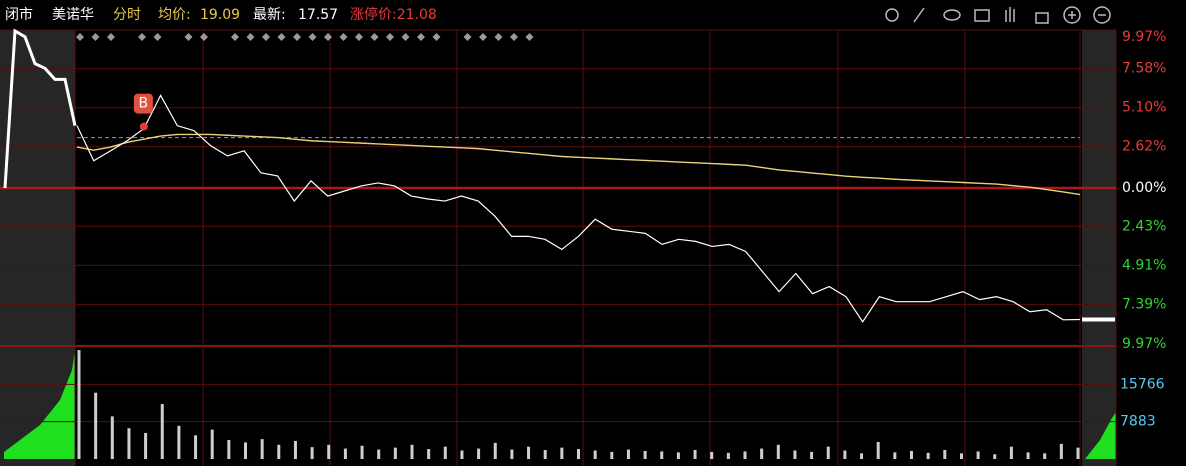 This screenshot has width=1186, height=466. Describe the element at coordinates (982, 15) in the screenshot. I see `box-icon` at that location.